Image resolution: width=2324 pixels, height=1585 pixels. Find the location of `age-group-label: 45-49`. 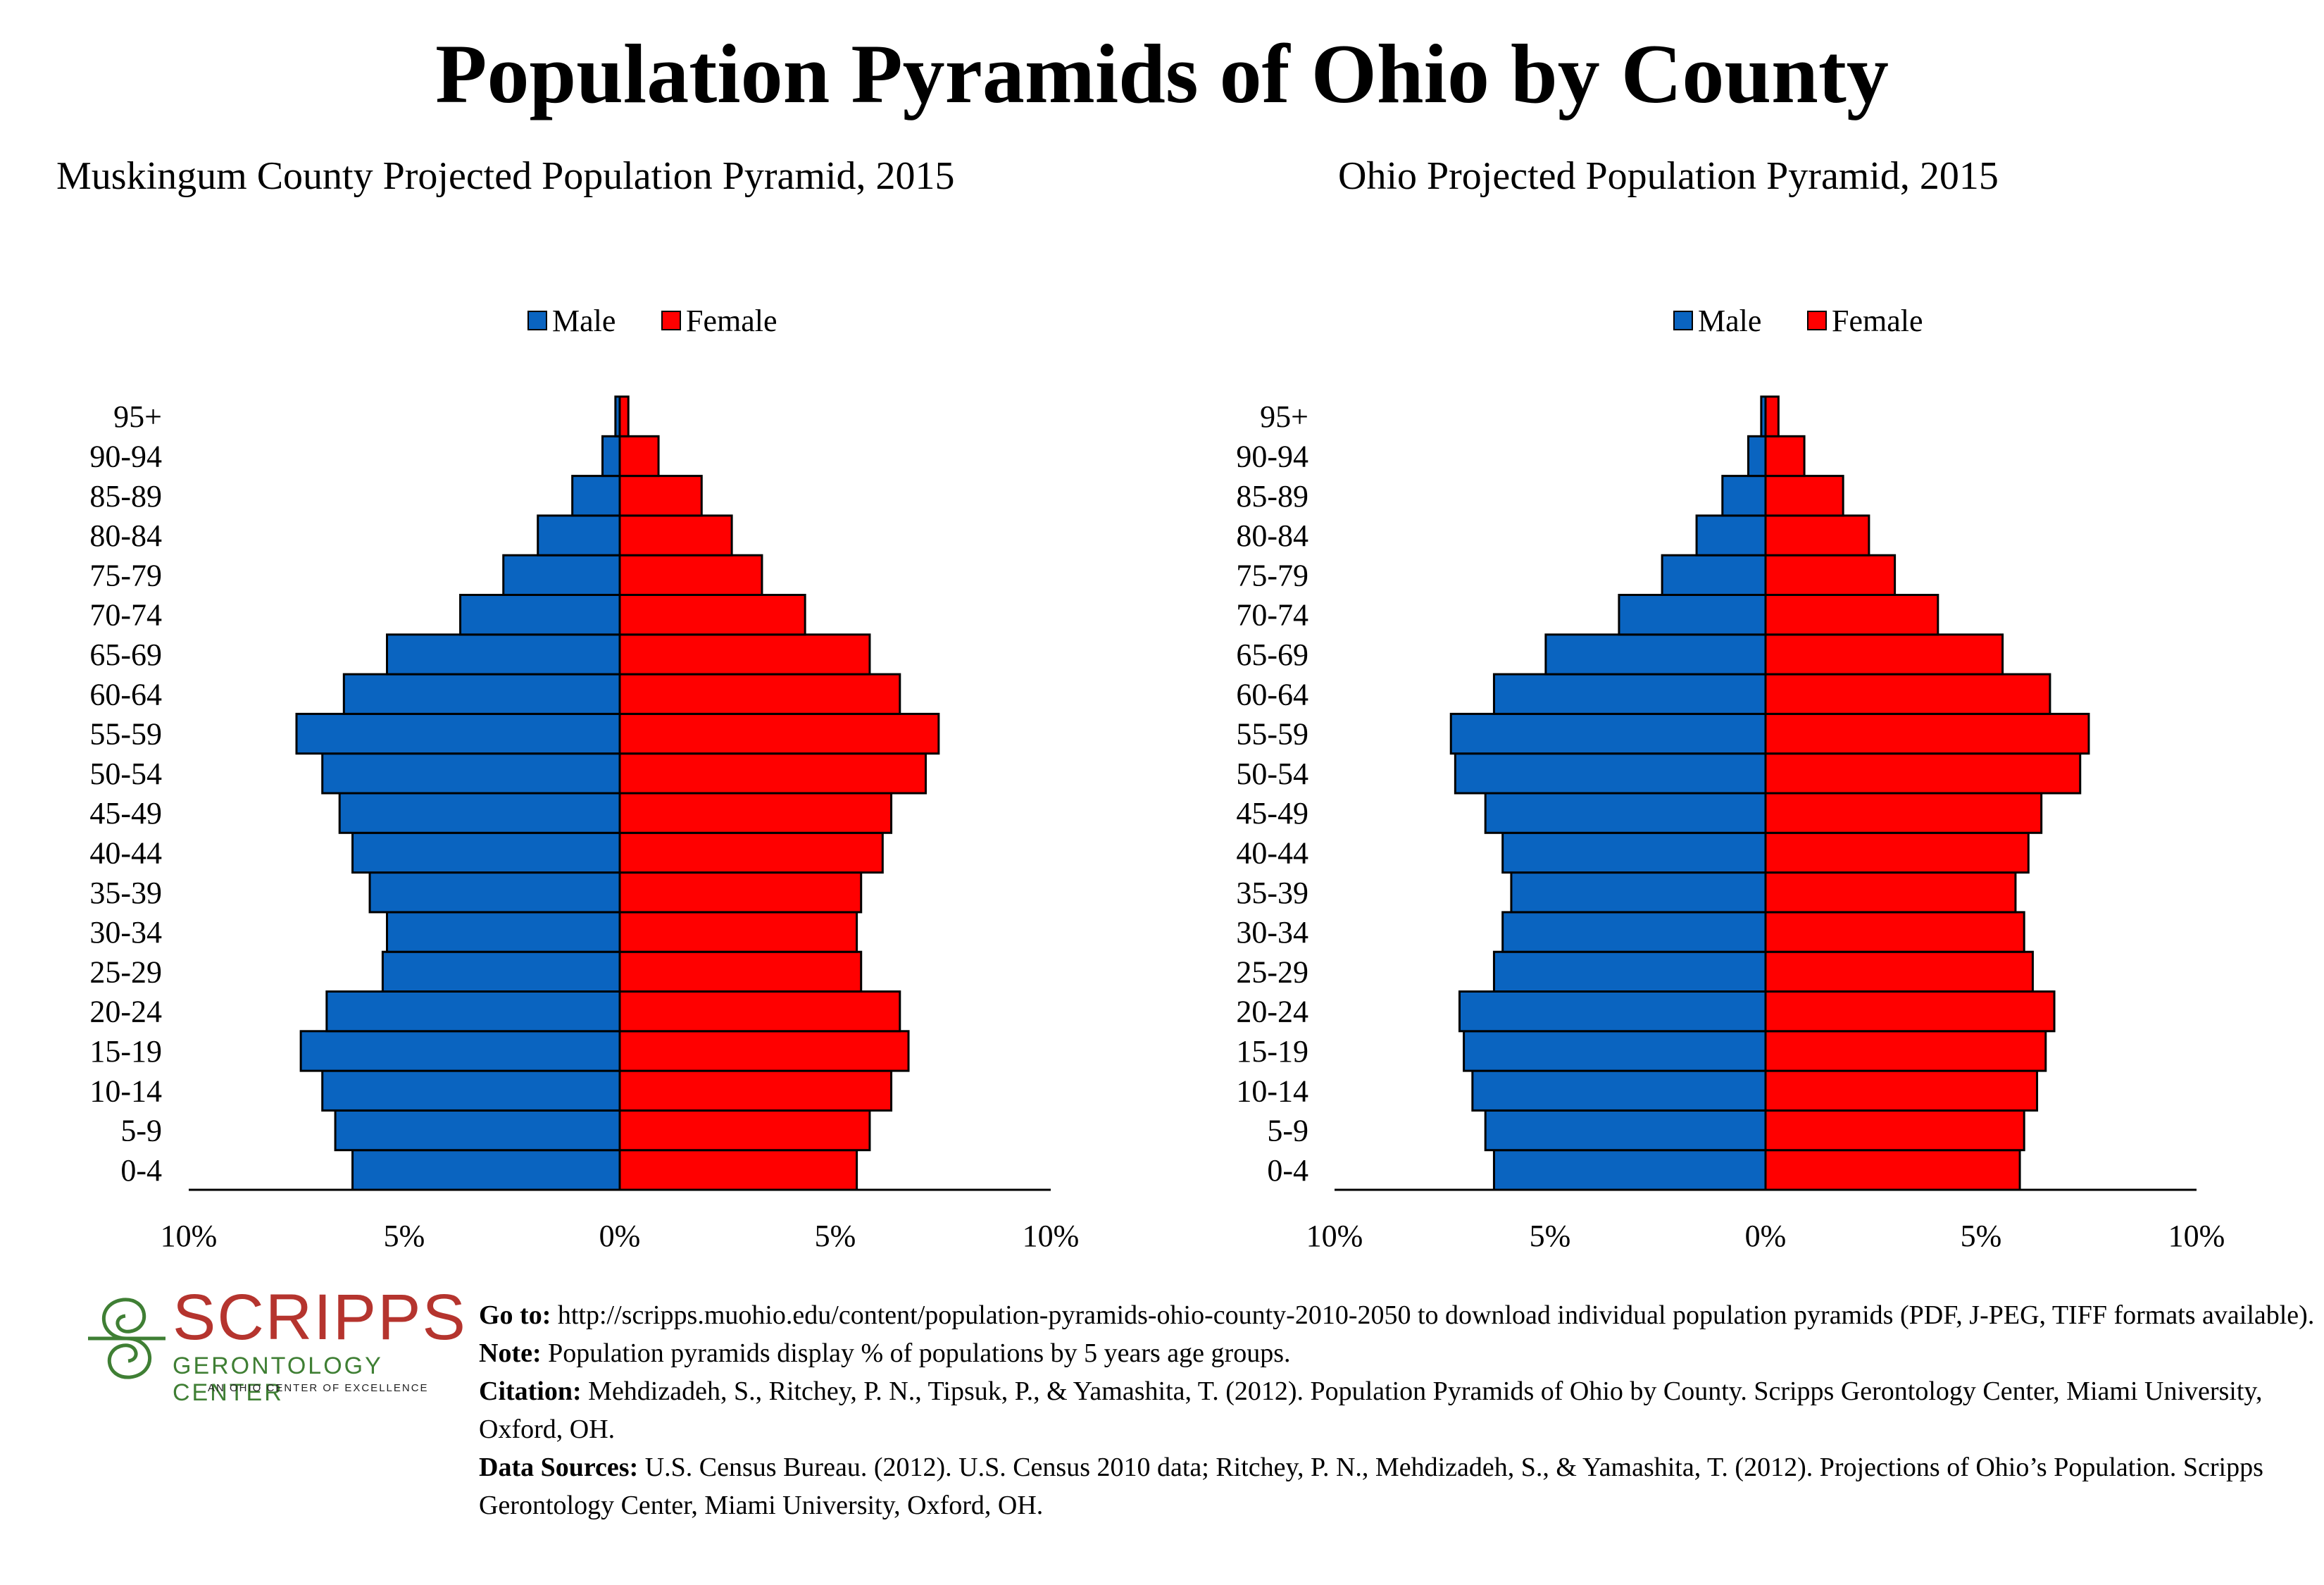

age-group-label: 45-49 is located at coordinates (1272, 814).